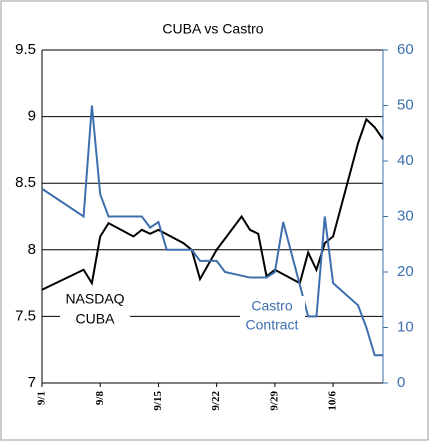  Describe the element at coordinates (158, 401) in the screenshot. I see `x-tick-label: 9/15` at that location.